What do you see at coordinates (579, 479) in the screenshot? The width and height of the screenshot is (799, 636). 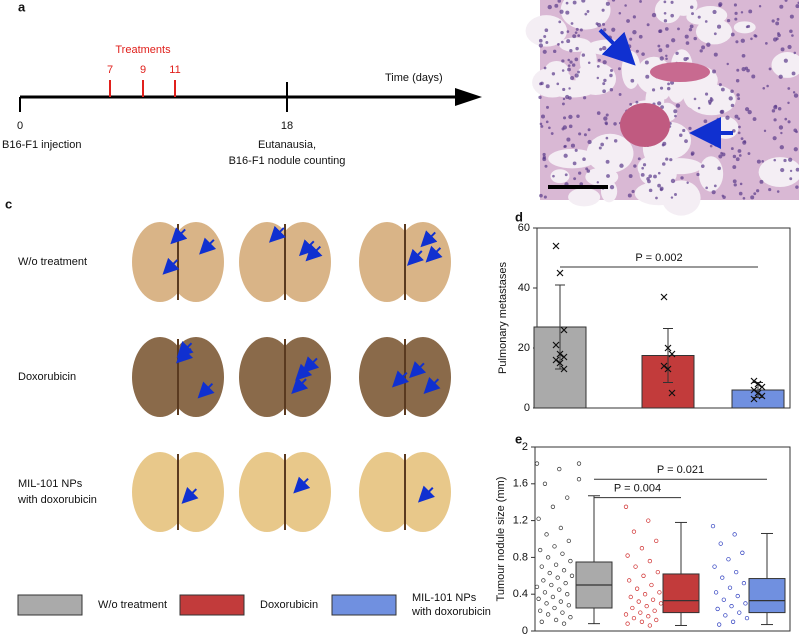 I see `outlier` at bounding box center [579, 479].